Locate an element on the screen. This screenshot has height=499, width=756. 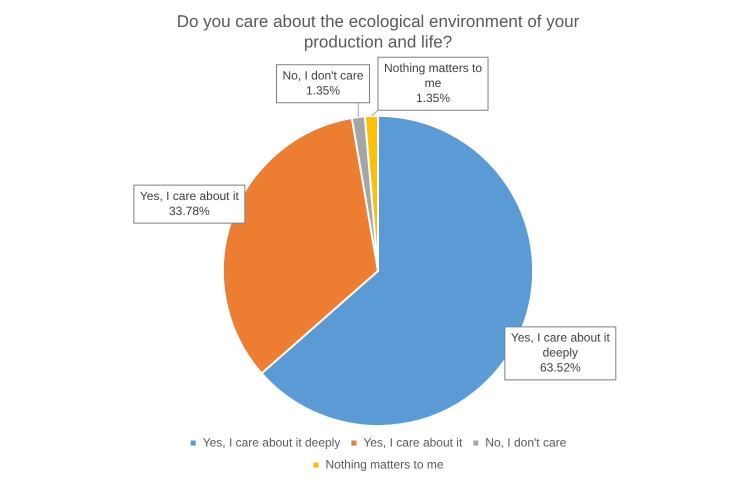
slice-label: No, I don't care is located at coordinates (323, 75).